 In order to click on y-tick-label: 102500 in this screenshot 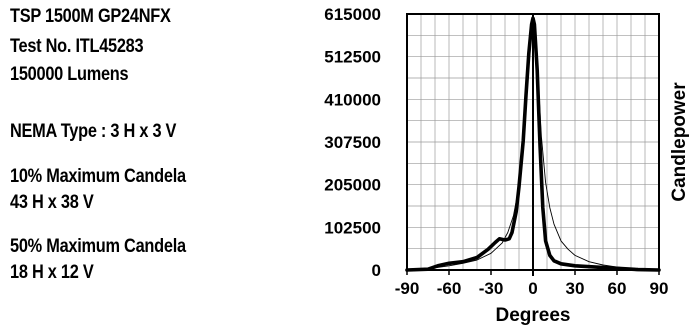, I will do `click(352, 227)`.